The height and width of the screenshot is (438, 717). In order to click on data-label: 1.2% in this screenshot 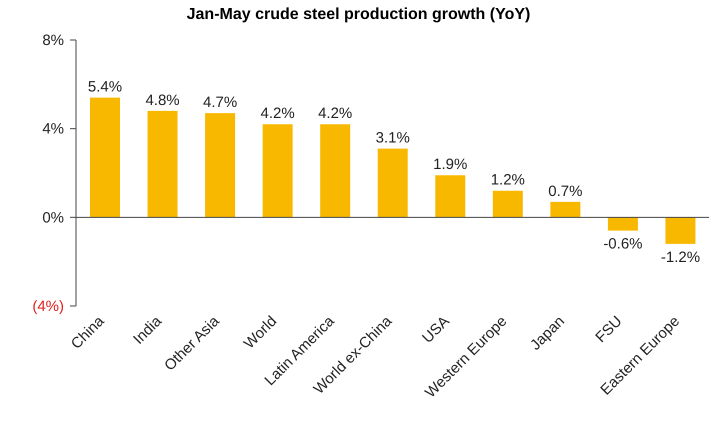, I will do `click(507, 180)`.